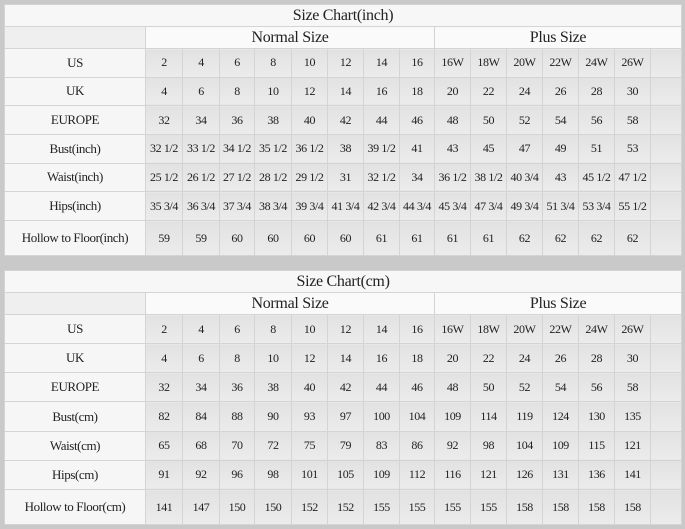  Describe the element at coordinates (596, 445) in the screenshot. I see `size-cell: 115` at that location.